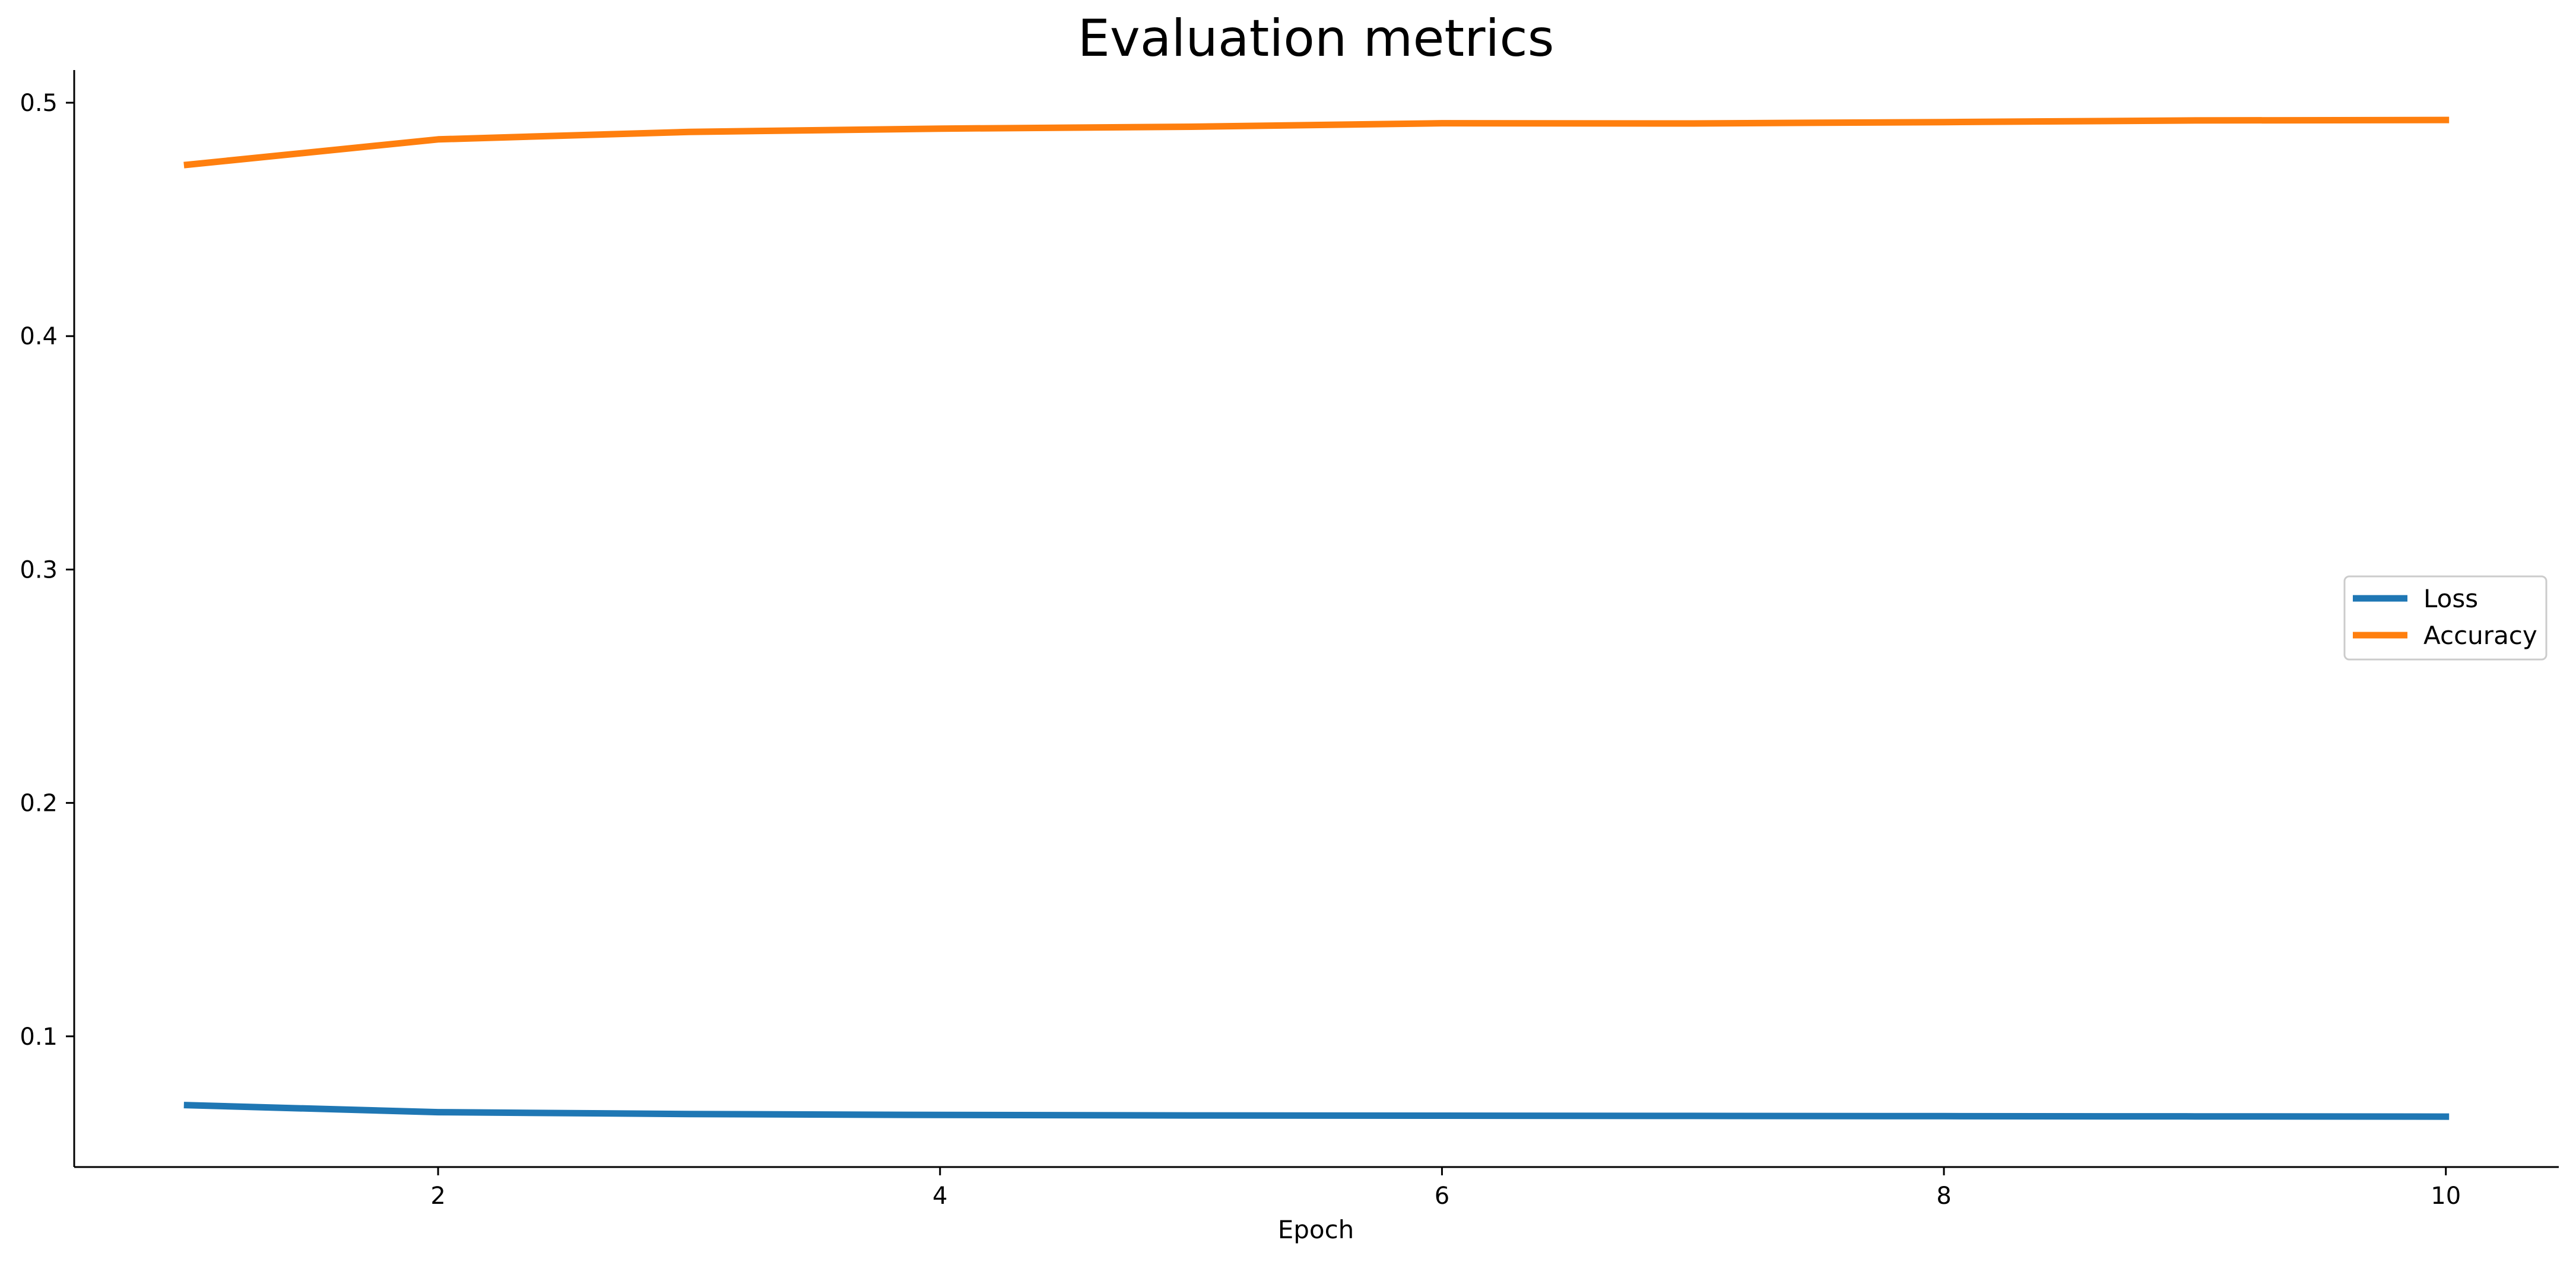 The height and width of the screenshot is (1262, 2576). What do you see at coordinates (2450, 598) in the screenshot?
I see `legend-label-loss: Loss` at bounding box center [2450, 598].